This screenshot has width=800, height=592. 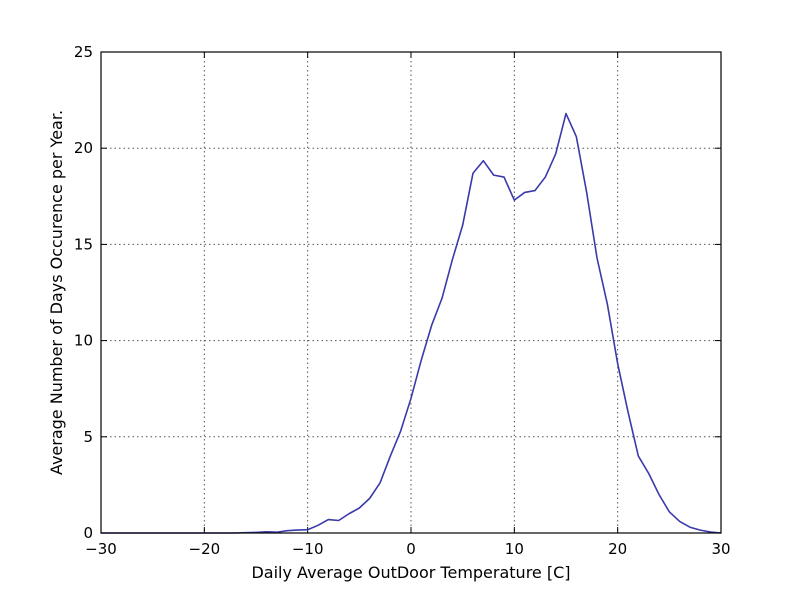 I want to click on x-tick-label: −20, so click(x=205, y=549).